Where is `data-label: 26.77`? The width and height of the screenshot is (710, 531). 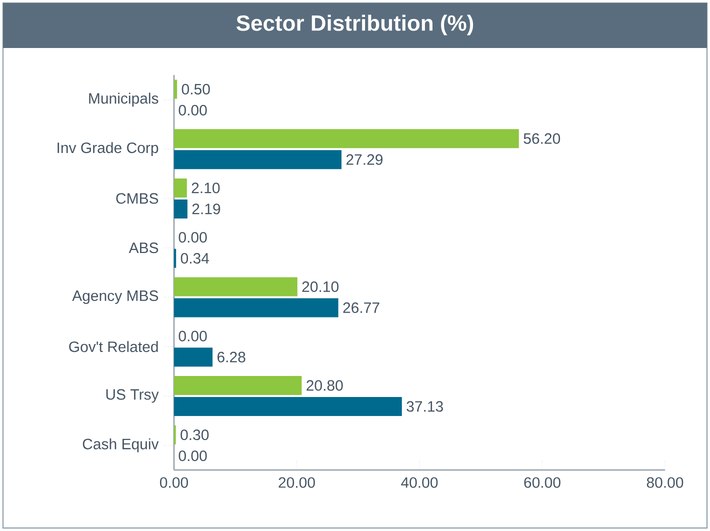
data-label: 26.77 is located at coordinates (361, 307).